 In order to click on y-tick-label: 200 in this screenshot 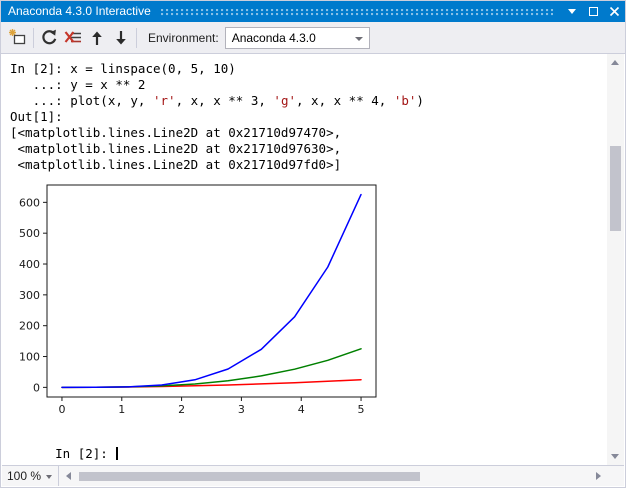, I will do `click(29, 326)`.